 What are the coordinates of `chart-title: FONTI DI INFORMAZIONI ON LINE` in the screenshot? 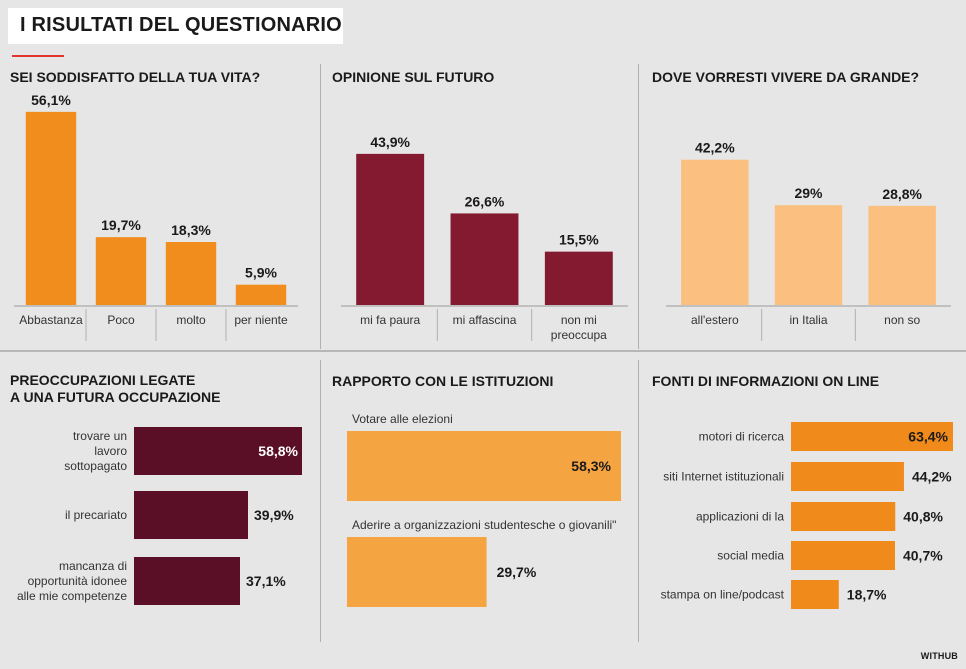 It's located at (765, 381).